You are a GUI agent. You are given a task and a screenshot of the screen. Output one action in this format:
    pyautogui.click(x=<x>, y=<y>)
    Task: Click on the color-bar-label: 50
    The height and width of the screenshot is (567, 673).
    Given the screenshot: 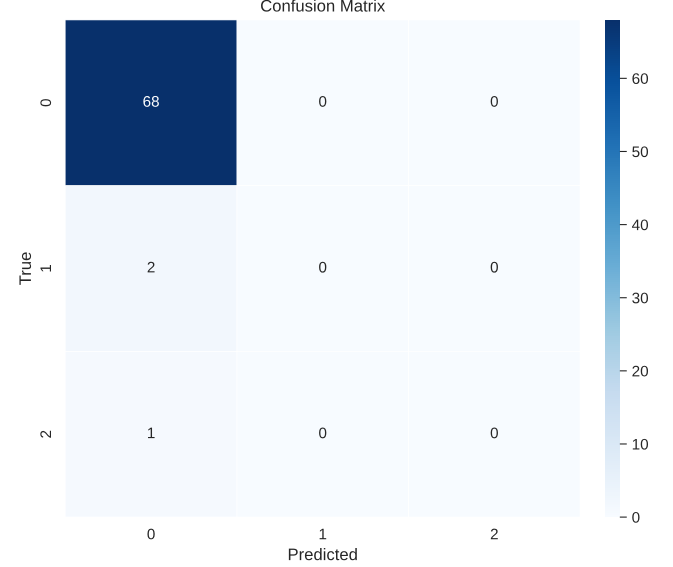 What is the action you would take?
    pyautogui.click(x=640, y=152)
    